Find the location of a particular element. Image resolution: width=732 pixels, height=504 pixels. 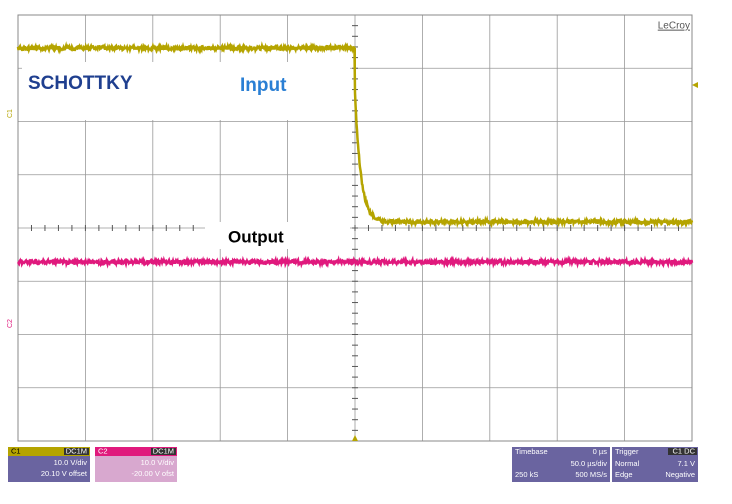

timebase-samples: 250 kS is located at coordinates (526, 474).